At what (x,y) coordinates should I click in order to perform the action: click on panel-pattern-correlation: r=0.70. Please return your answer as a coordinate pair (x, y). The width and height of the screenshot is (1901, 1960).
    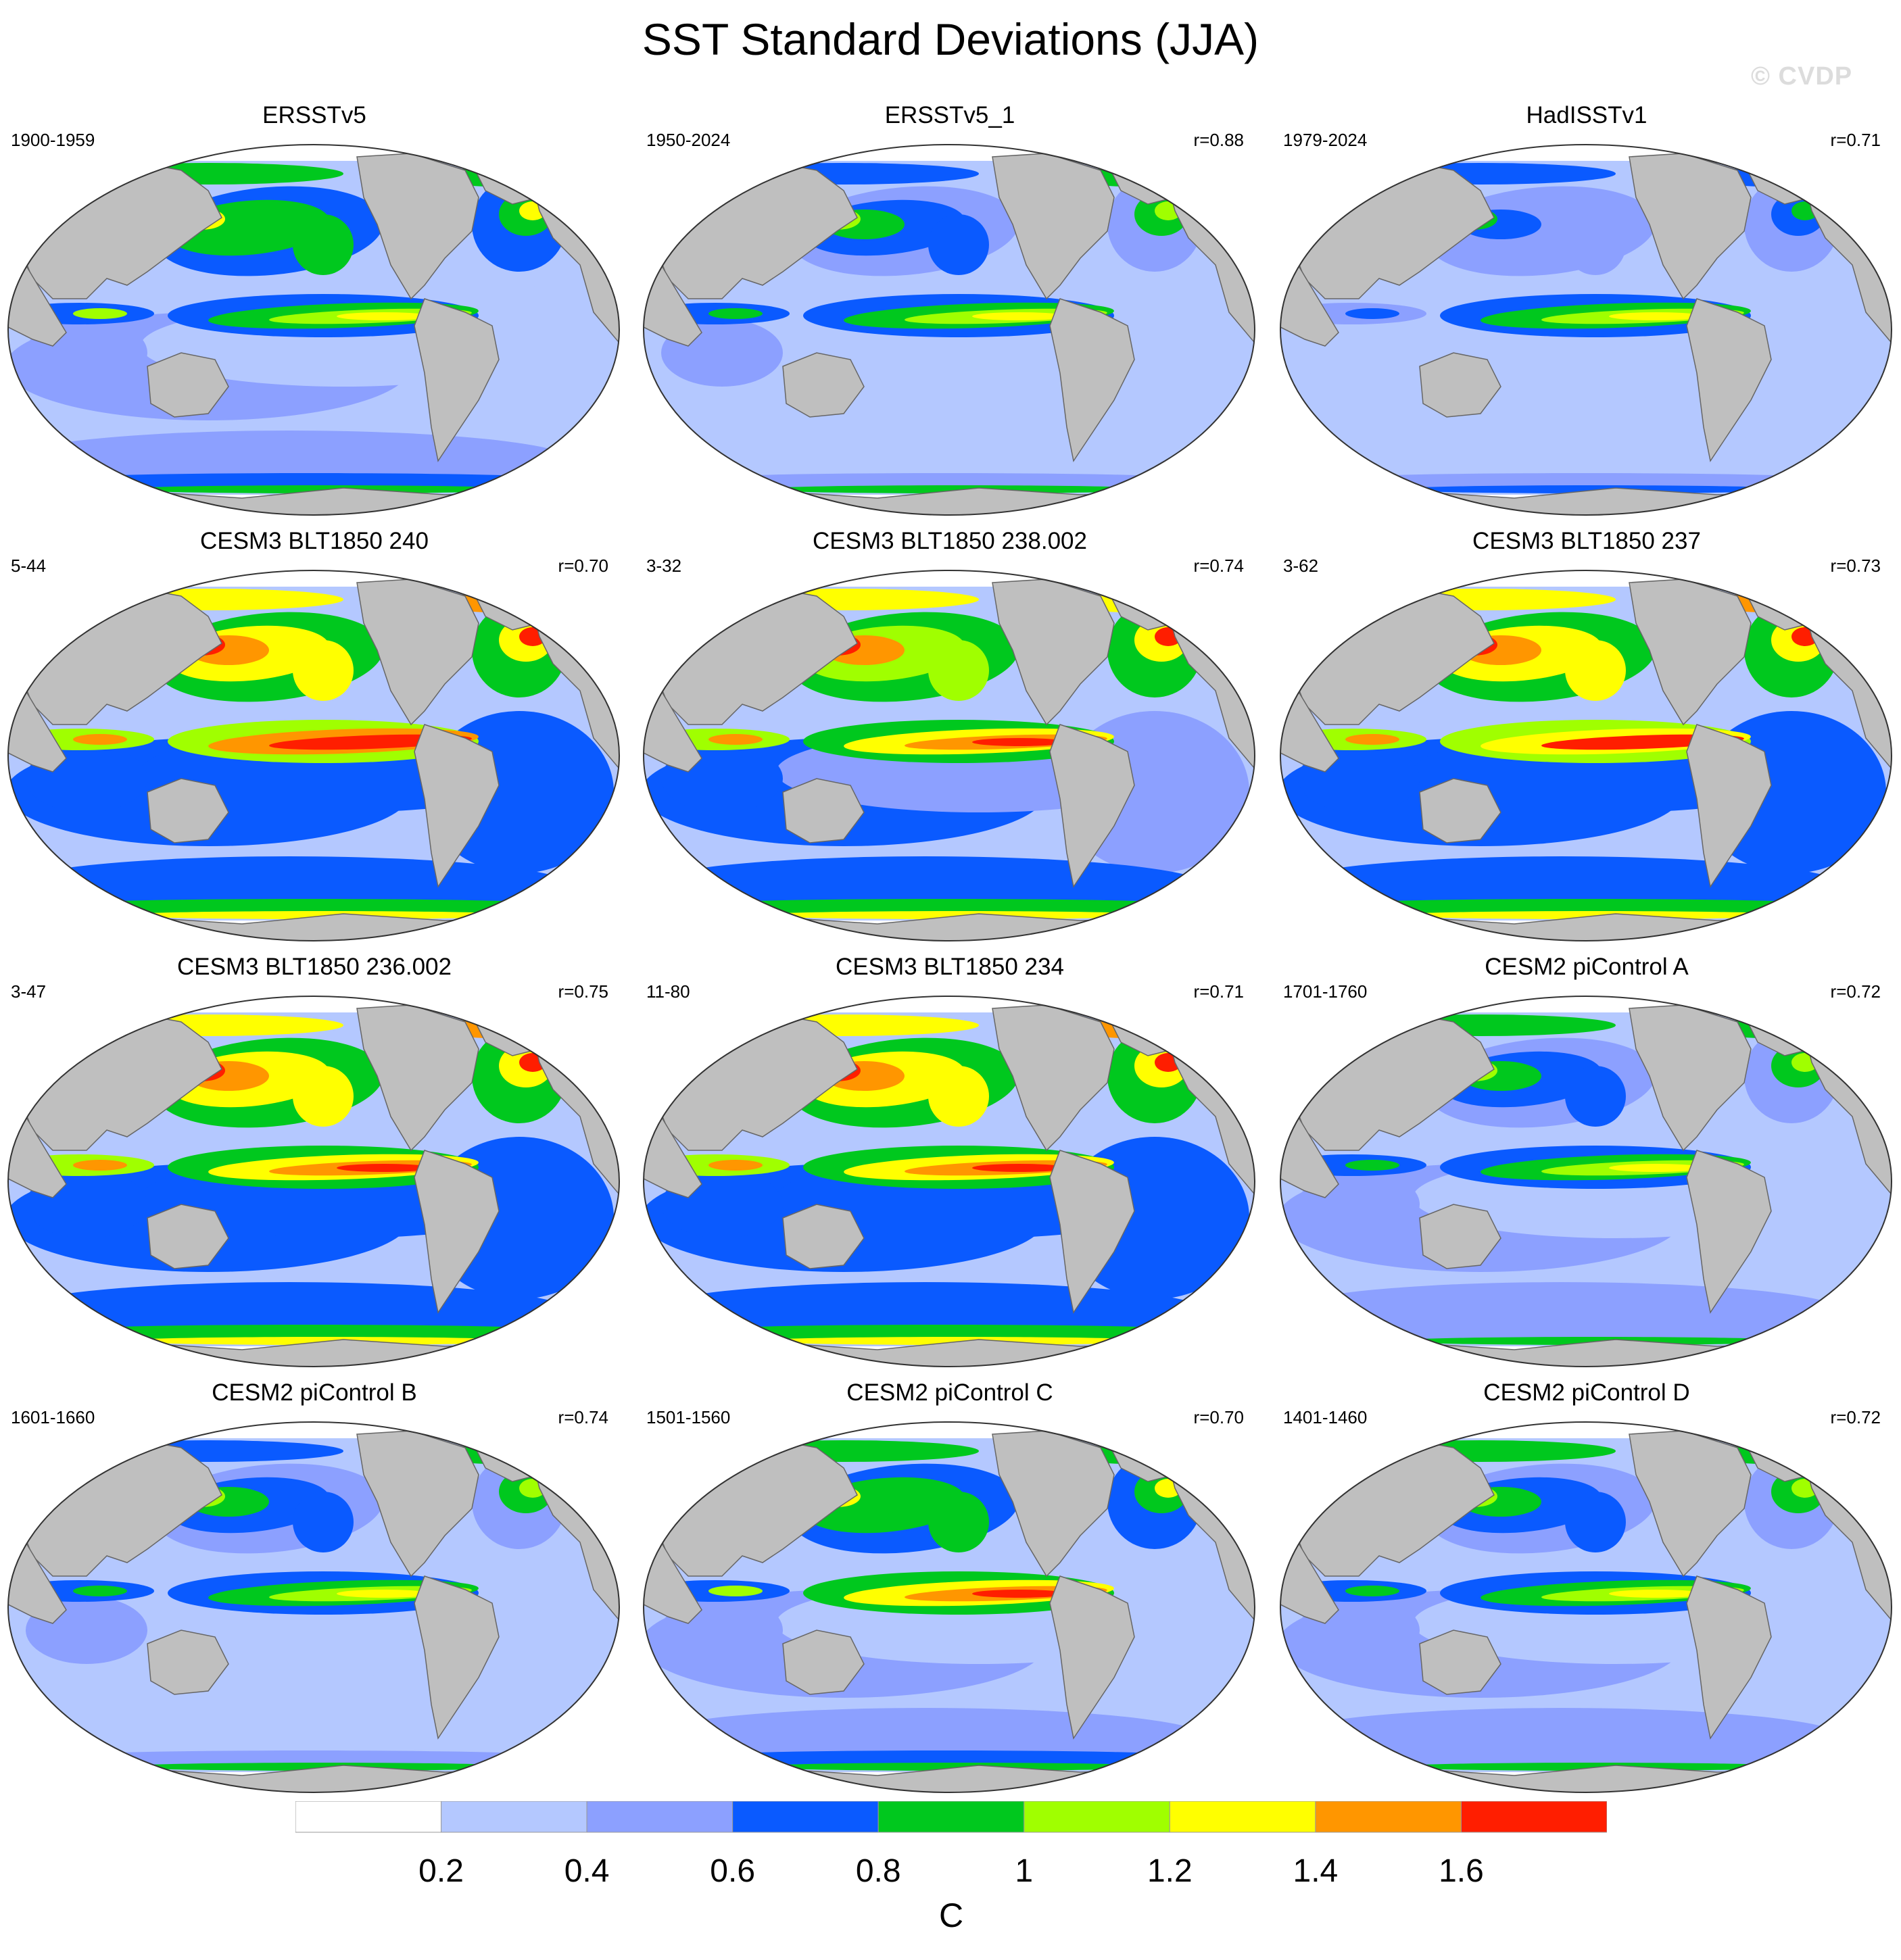
    Looking at the image, I should click on (1218, 1417).